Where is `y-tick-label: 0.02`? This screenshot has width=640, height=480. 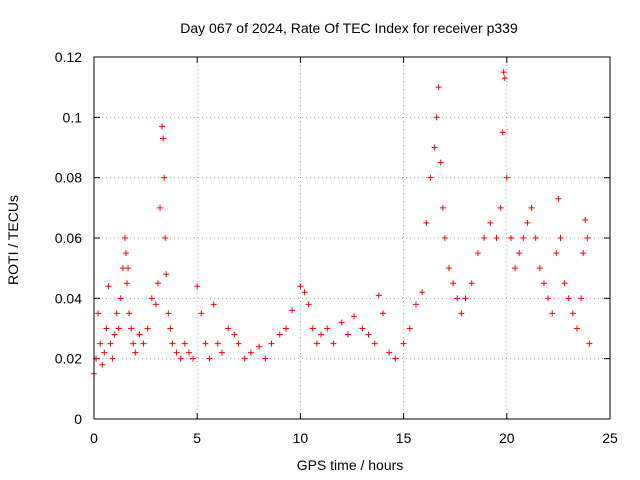
y-tick-label: 0.02 is located at coordinates (68, 359).